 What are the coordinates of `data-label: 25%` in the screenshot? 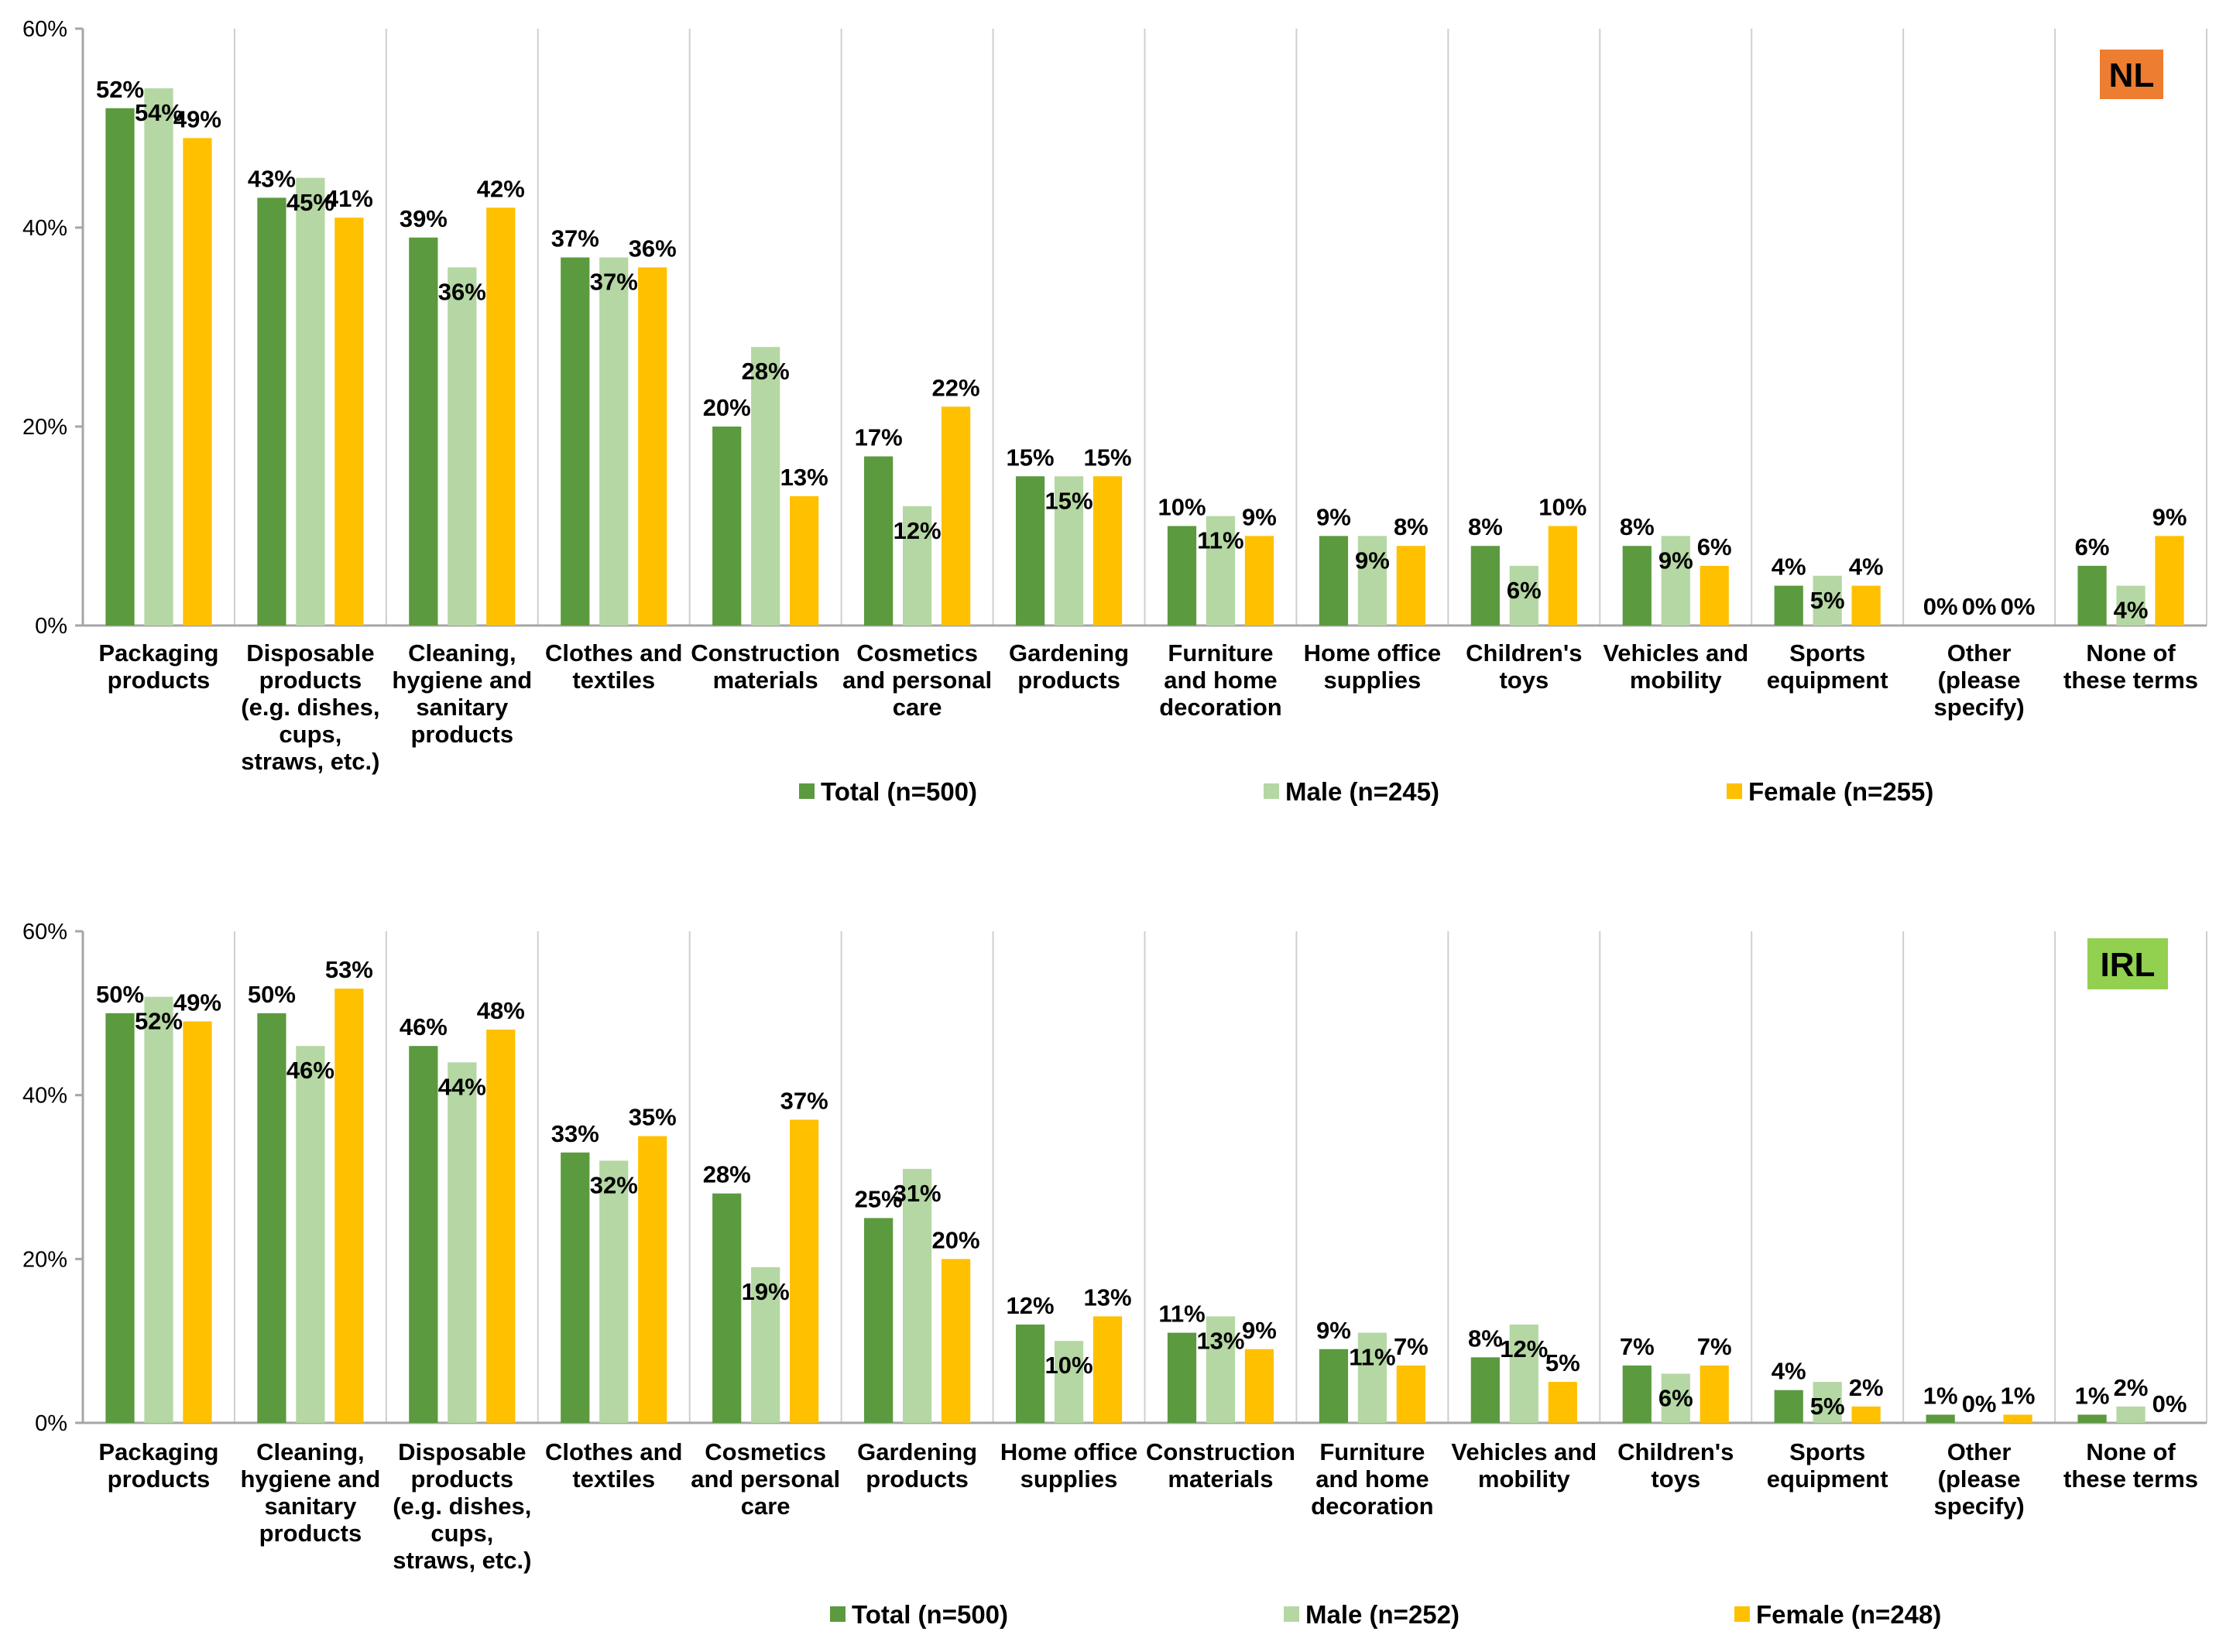 It's located at (879, 1198).